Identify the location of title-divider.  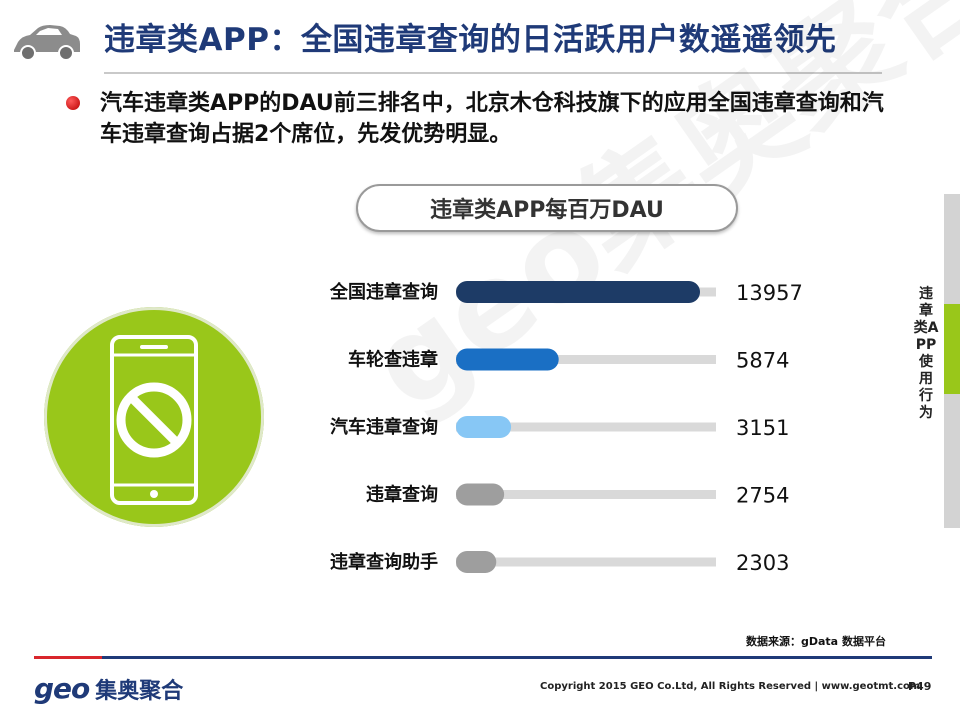
(493, 73).